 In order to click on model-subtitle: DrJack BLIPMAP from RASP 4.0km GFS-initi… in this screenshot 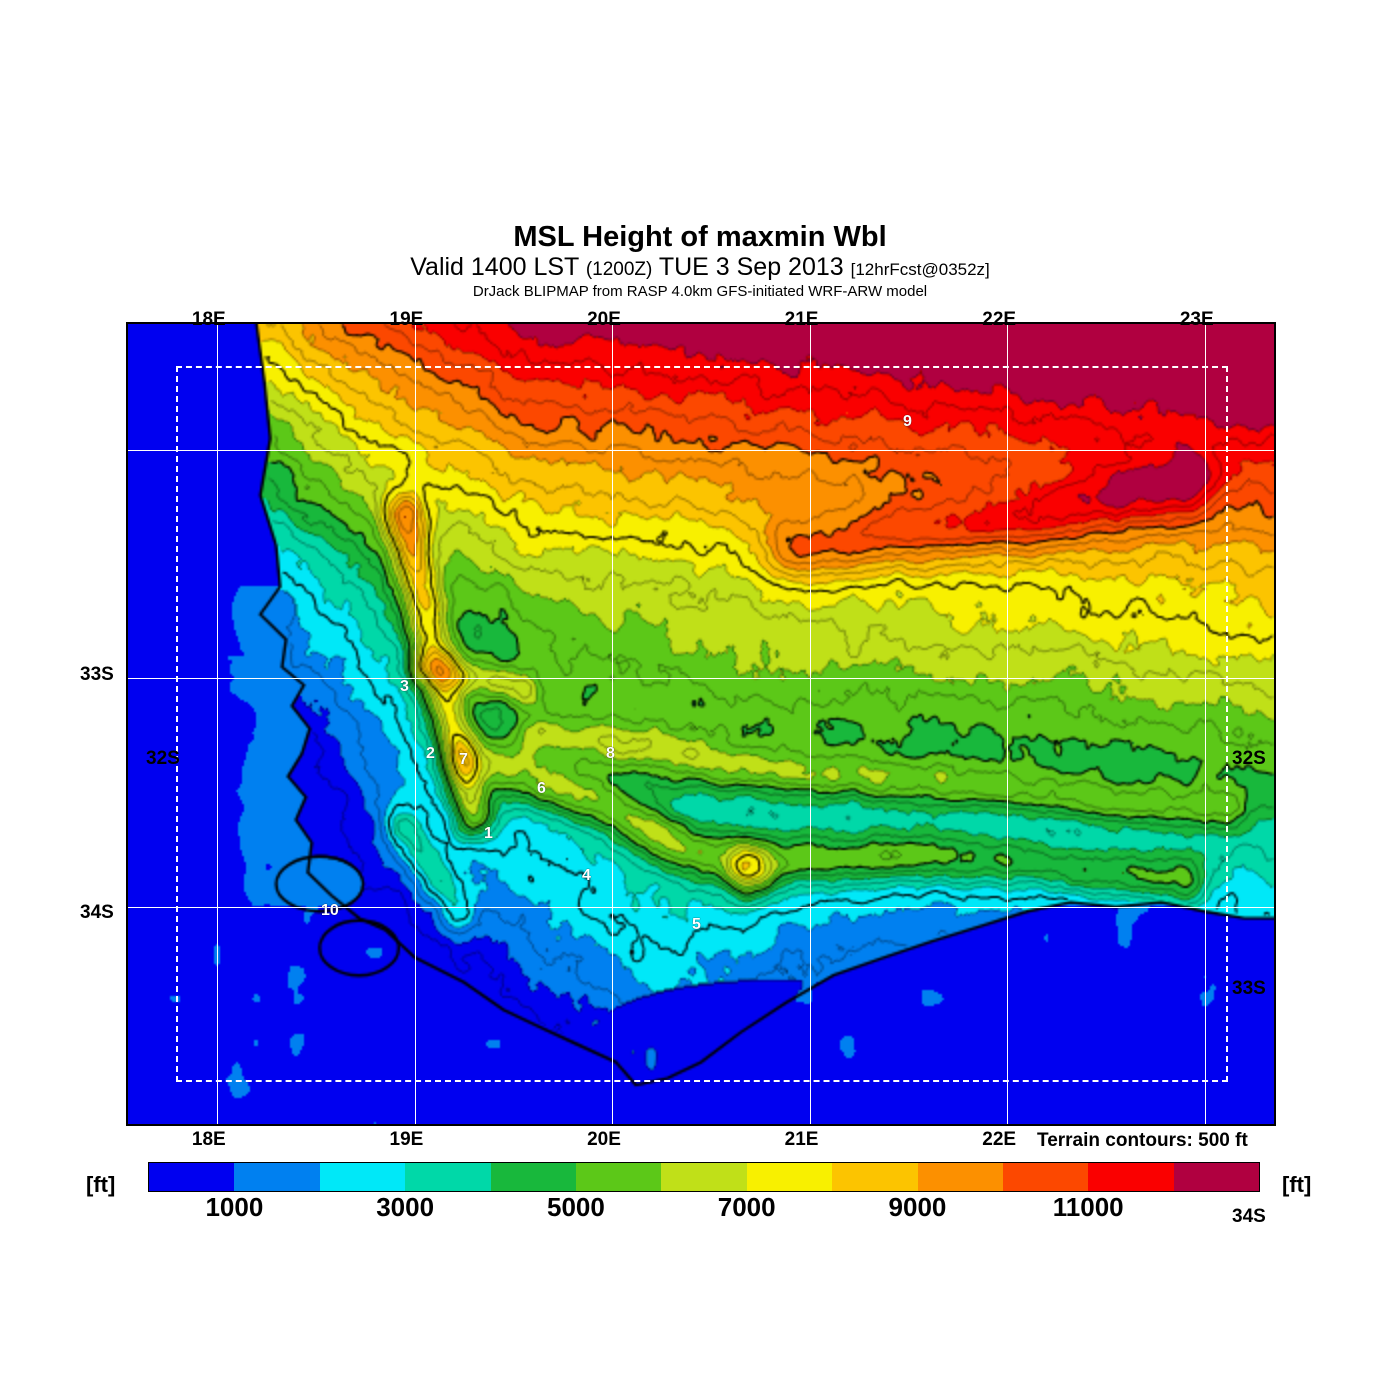, I will do `click(700, 292)`.